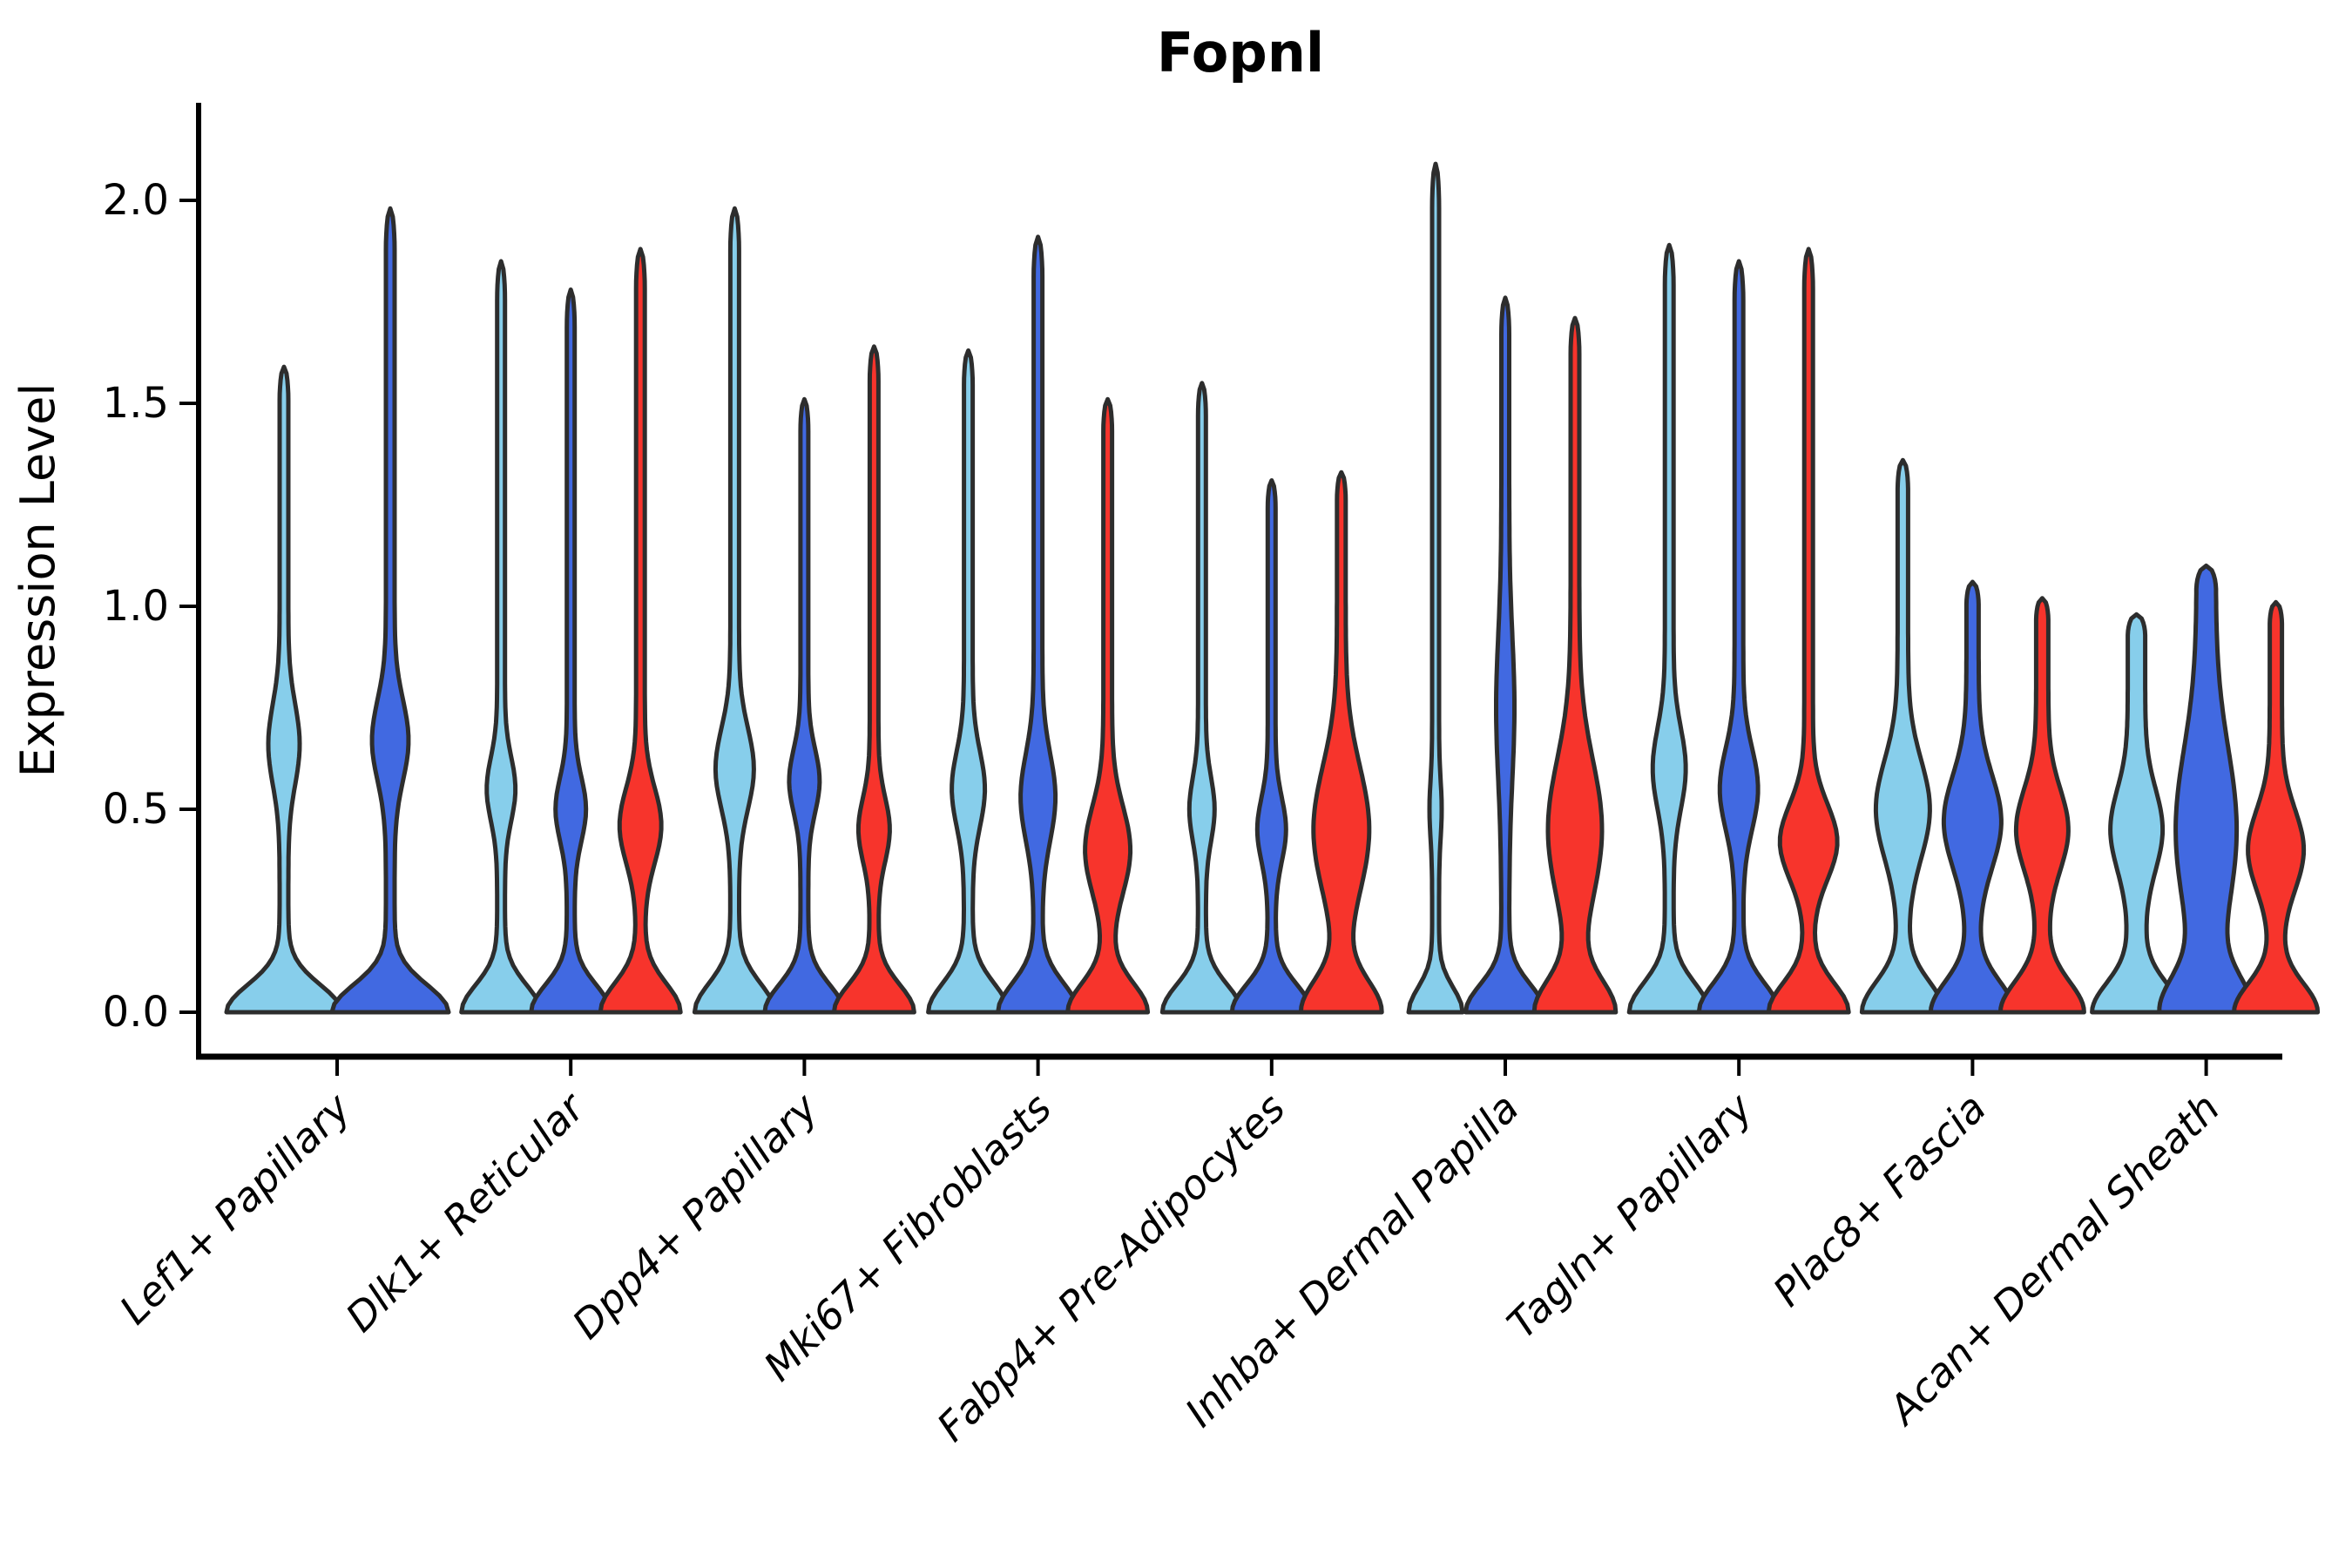 The image size is (2352, 1568). I want to click on violin-0-royal-blue, so click(390, 610).